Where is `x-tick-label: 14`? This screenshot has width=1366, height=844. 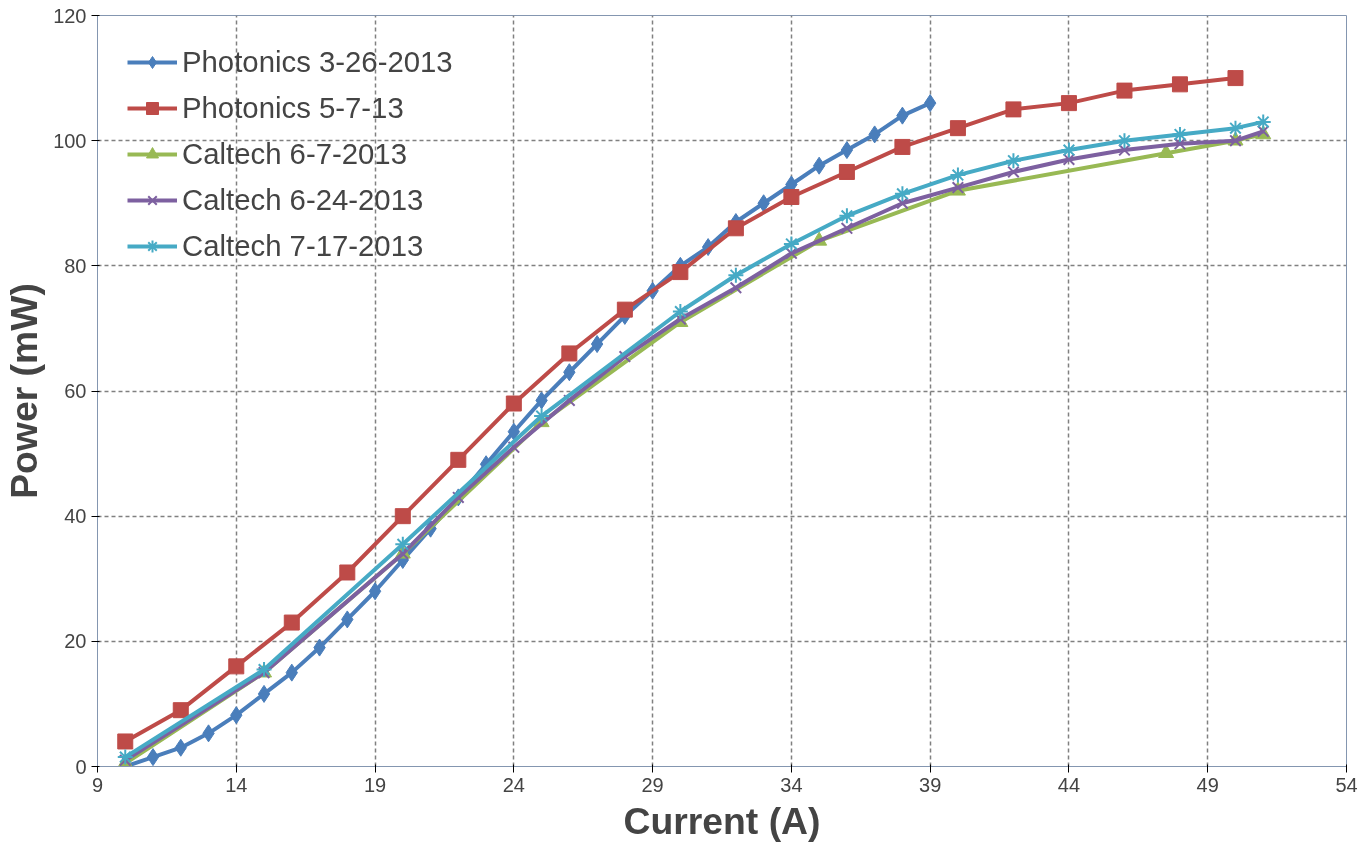
x-tick-label: 14 is located at coordinates (236, 784).